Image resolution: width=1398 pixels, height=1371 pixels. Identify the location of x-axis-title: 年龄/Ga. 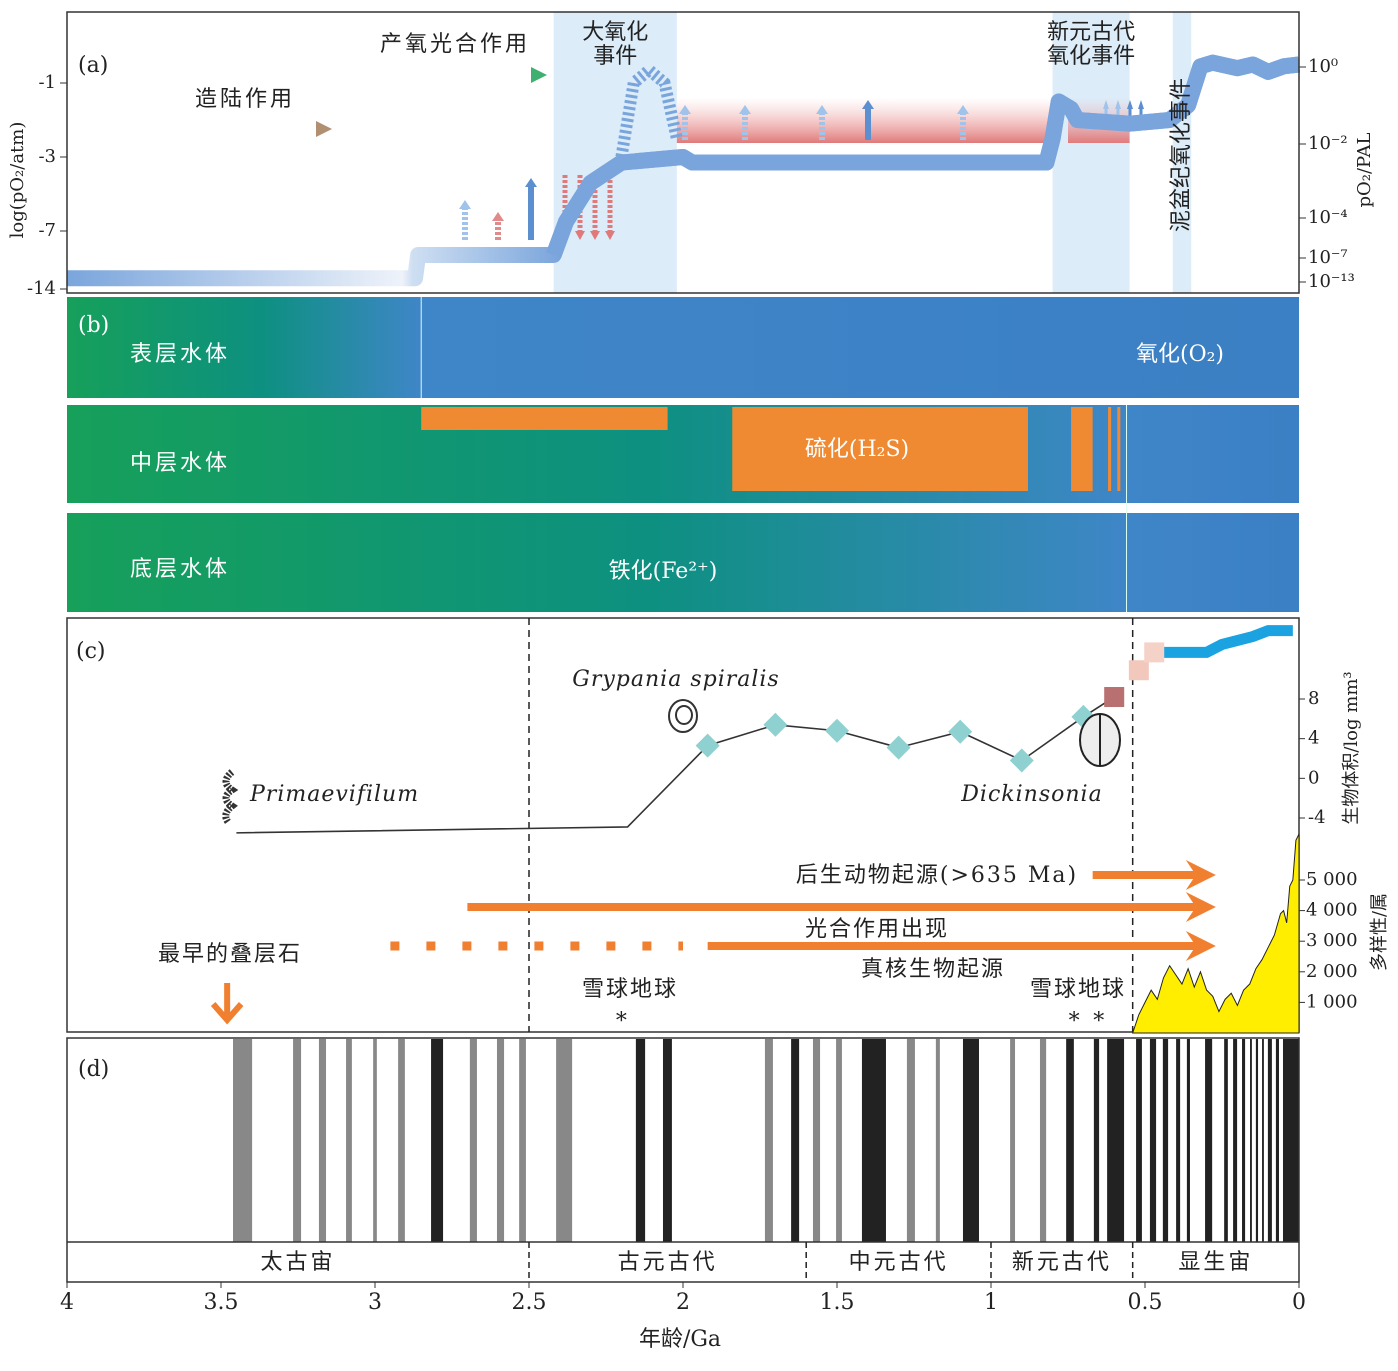
(680, 1339).